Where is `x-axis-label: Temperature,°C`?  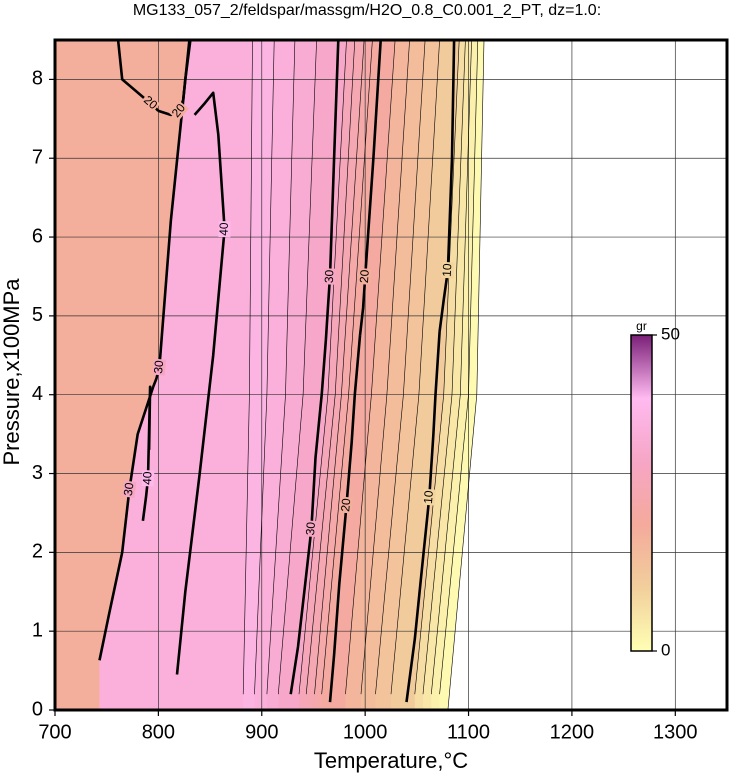
x-axis-label: Temperature,°C is located at coordinates (391, 760).